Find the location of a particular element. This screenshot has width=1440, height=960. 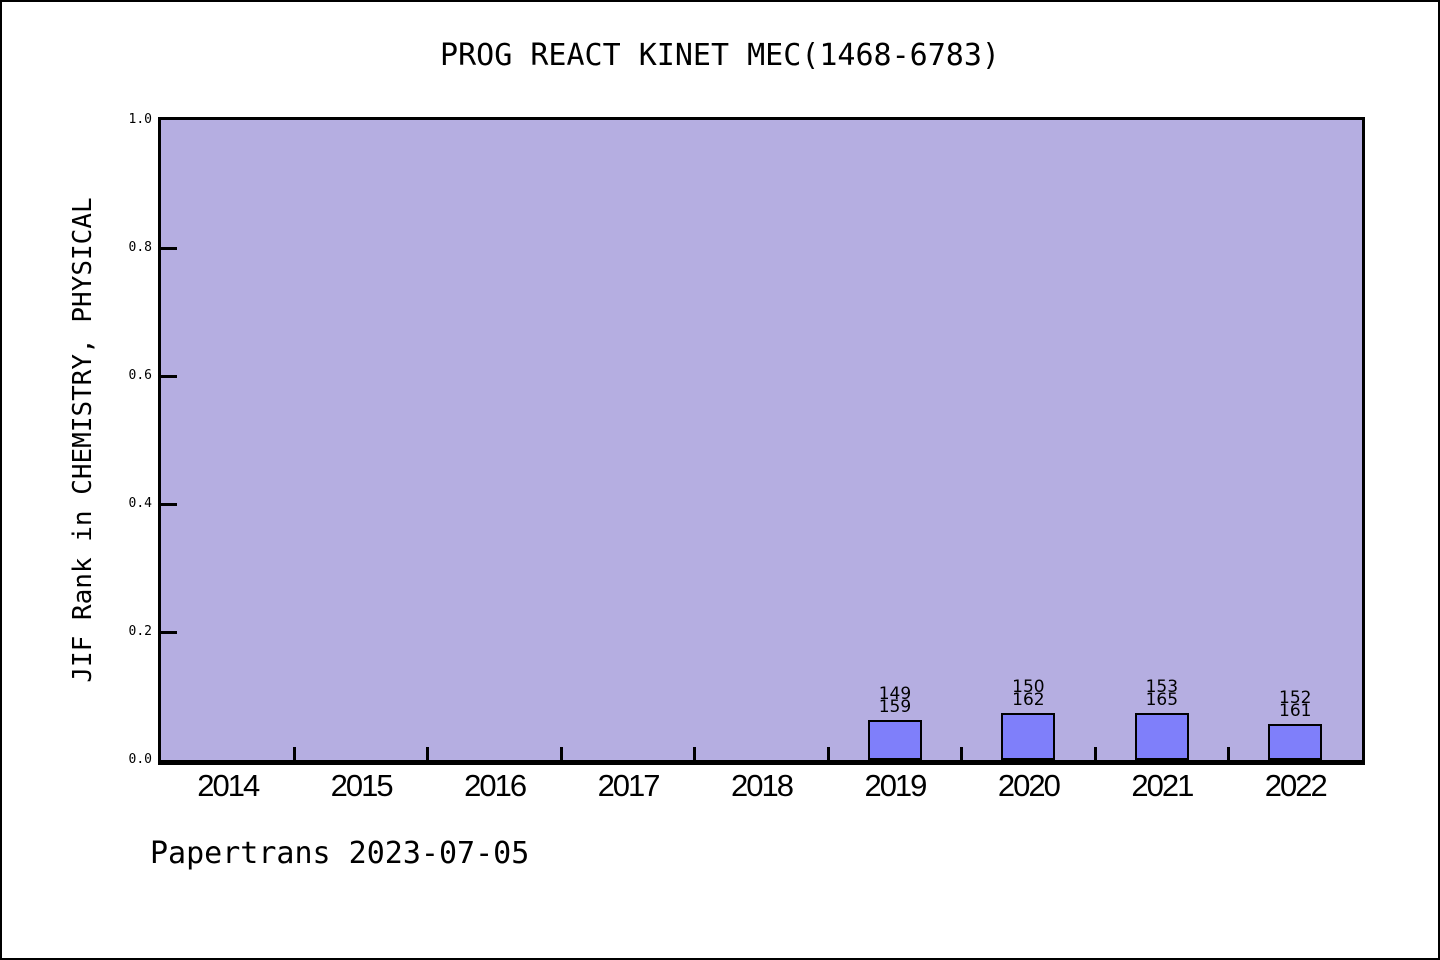

x-axis-tick-label: 2020 is located at coordinates (1029, 785).